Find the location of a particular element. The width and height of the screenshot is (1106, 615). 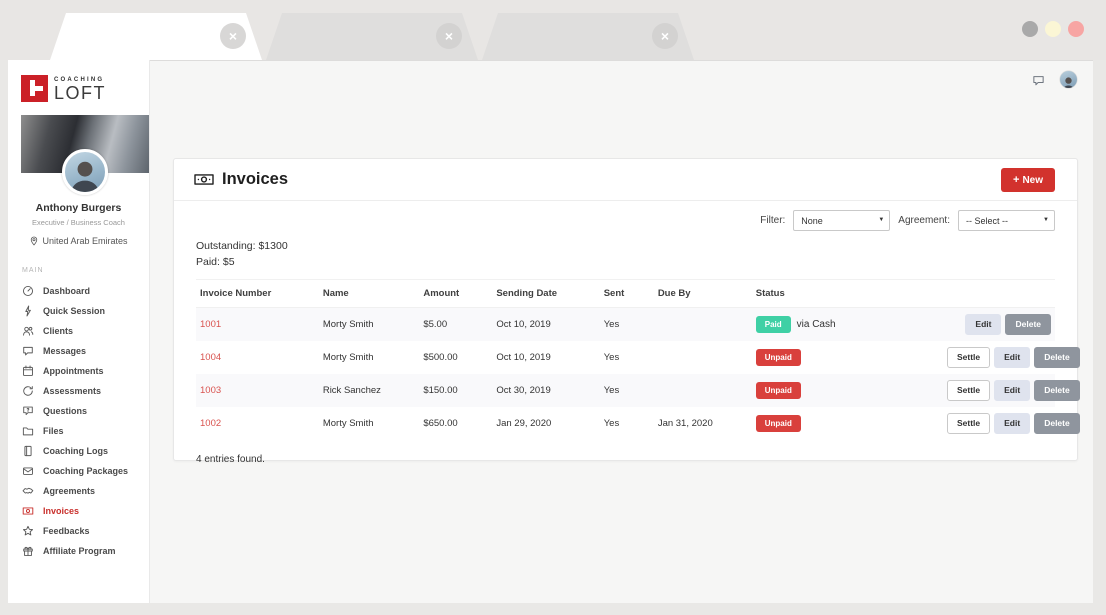

sending-date-cell: Oct 10, 2019 is located at coordinates (523, 357).